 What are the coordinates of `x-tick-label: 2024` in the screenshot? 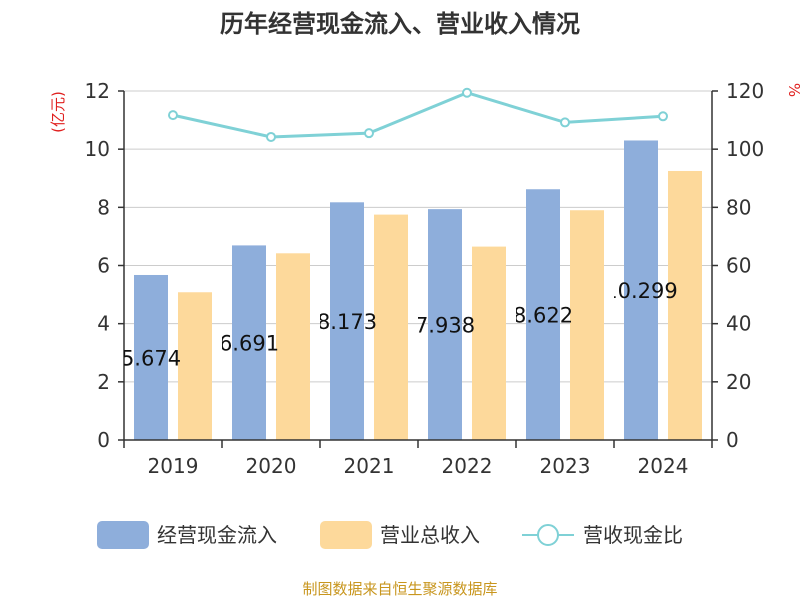 It's located at (663, 466).